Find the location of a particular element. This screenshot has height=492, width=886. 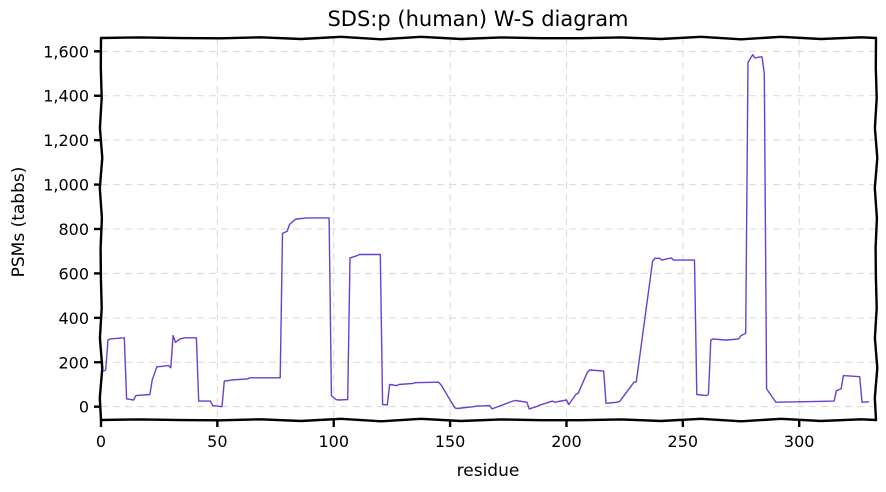

y-tick-label: 1,600 is located at coordinates (66, 51).